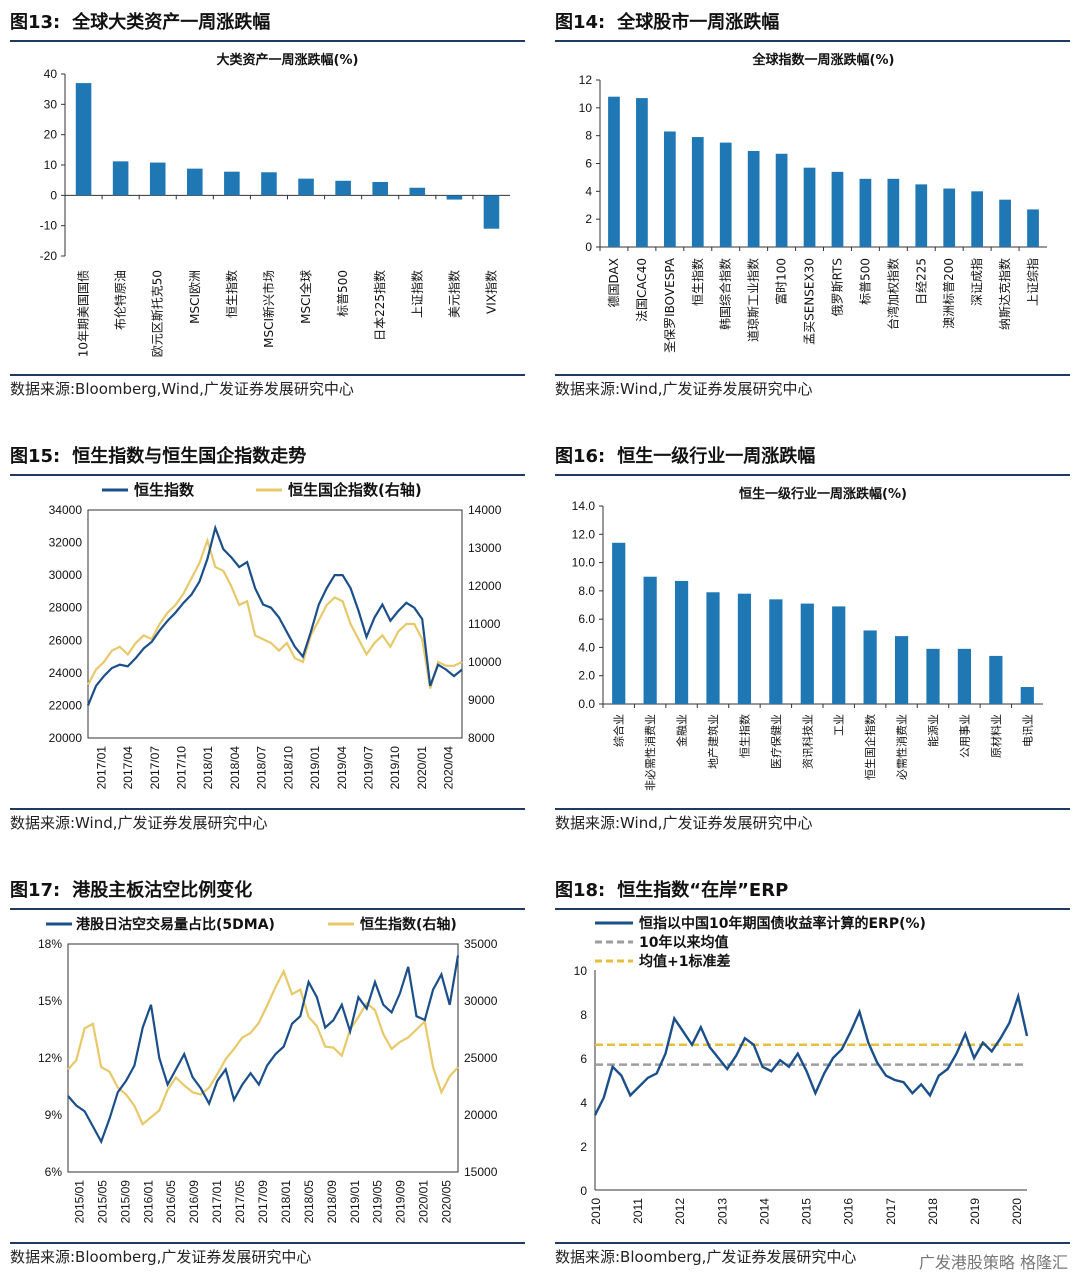  I want to click on y-right-tick-label: 15000, so click(481, 1172).